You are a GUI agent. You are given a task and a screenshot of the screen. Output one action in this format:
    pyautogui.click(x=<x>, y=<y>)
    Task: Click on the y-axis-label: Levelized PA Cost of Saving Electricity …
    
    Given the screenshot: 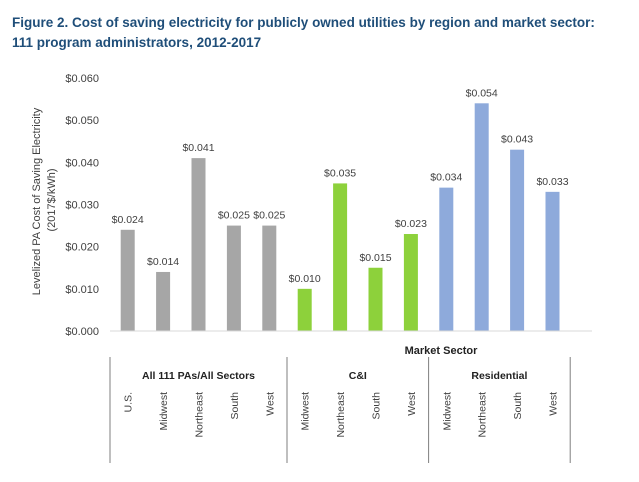 What is the action you would take?
    pyautogui.click(x=44, y=200)
    